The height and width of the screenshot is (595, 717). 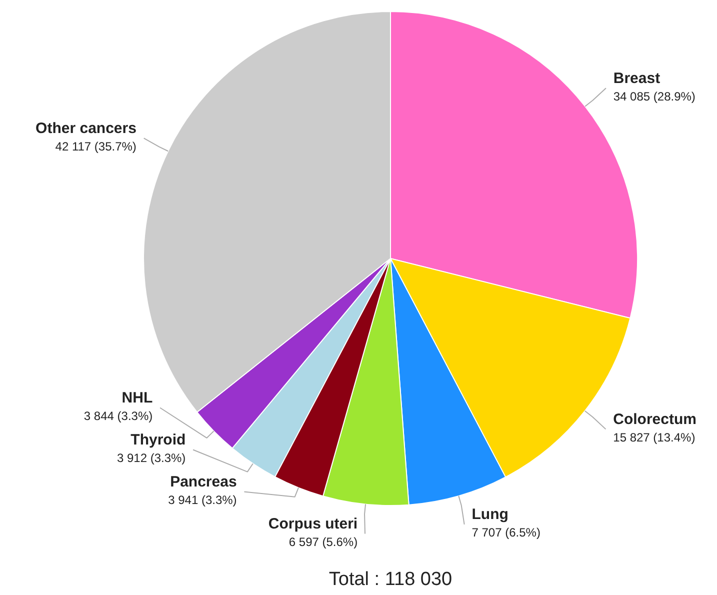 What do you see at coordinates (158, 440) in the screenshot?
I see `slice-label: Thyroid` at bounding box center [158, 440].